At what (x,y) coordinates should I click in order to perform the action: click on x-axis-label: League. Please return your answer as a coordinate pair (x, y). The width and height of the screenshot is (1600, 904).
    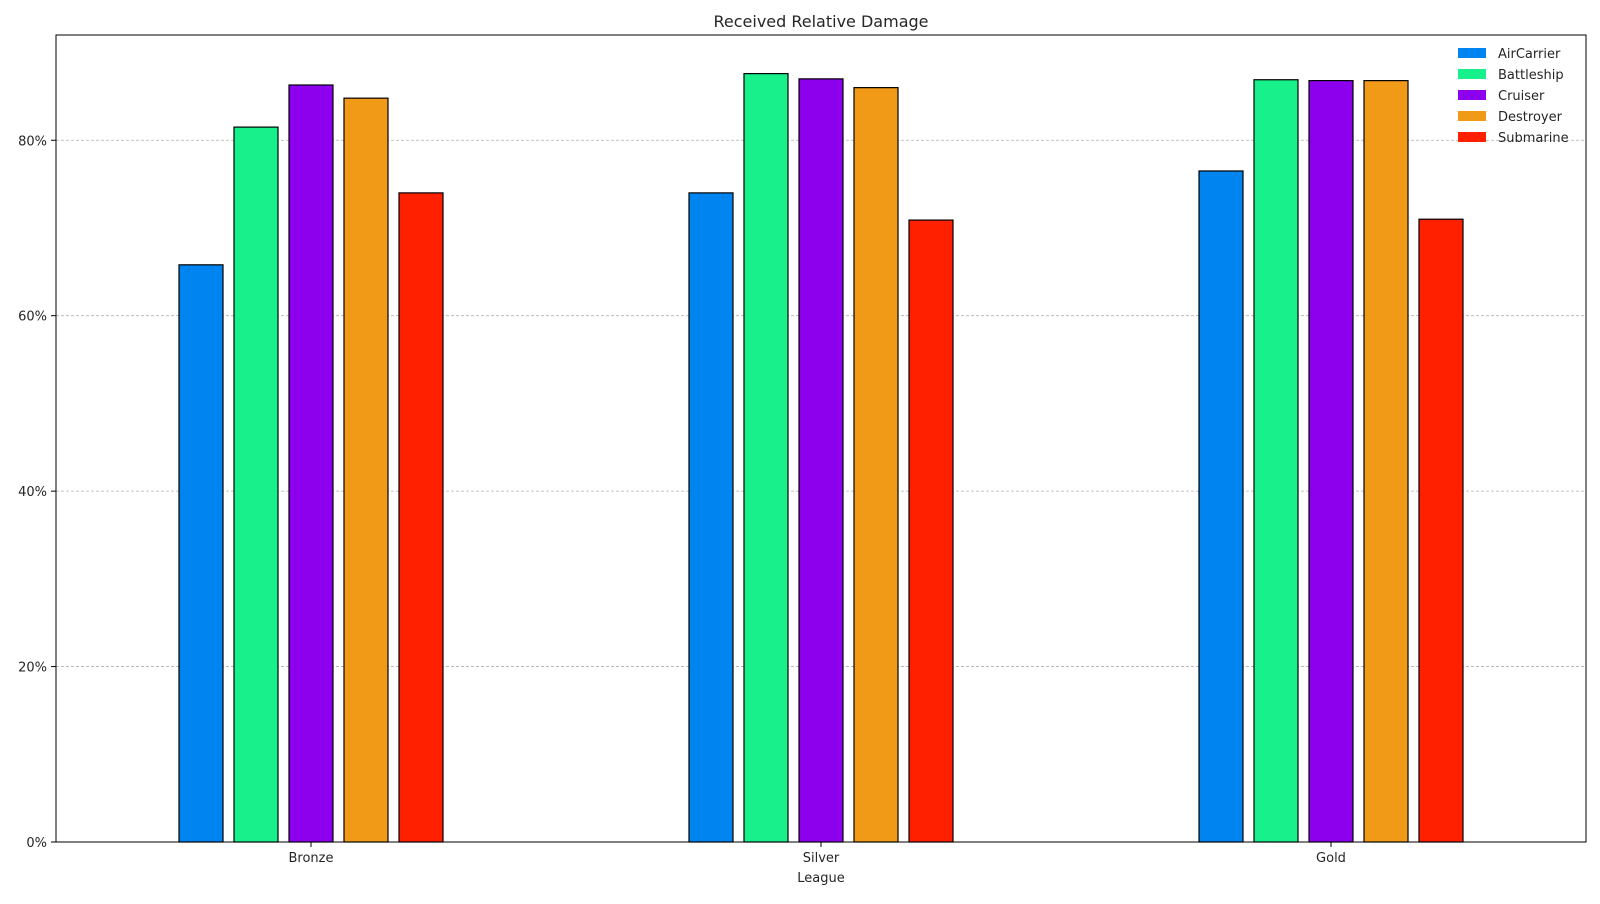
    Looking at the image, I should click on (820, 878).